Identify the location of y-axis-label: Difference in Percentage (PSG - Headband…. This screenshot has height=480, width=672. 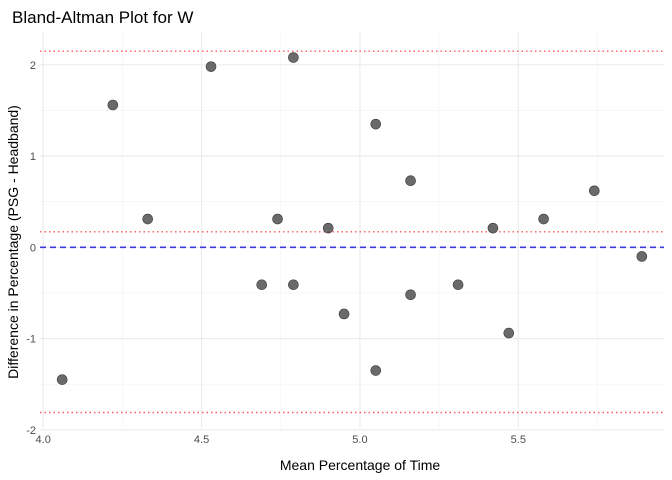
(13, 242).